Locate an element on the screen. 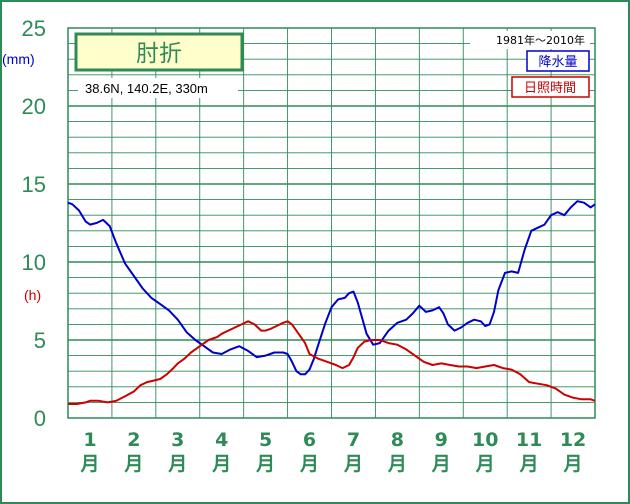 This screenshot has width=630, height=504. x-tick-label: 7 is located at coordinates (353, 440).